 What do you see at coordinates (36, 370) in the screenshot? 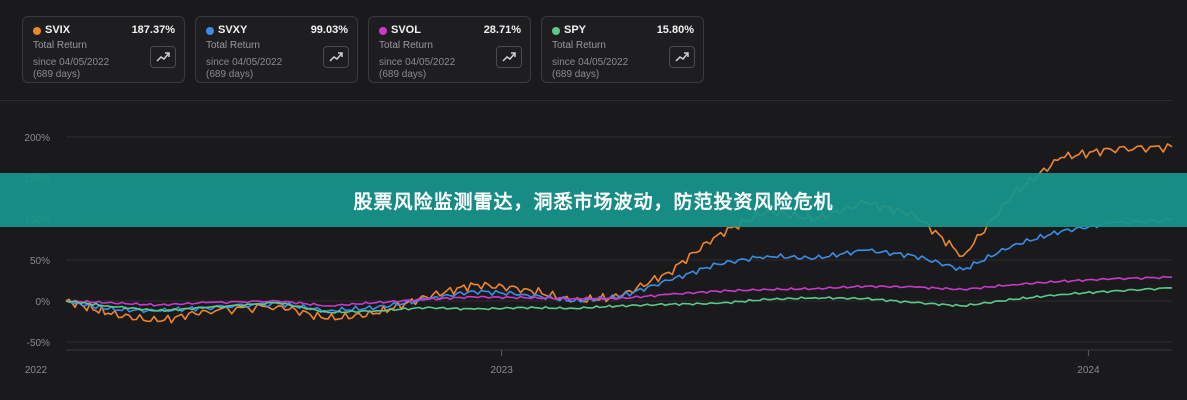
I see `x-tick-label: 2022` at bounding box center [36, 370].